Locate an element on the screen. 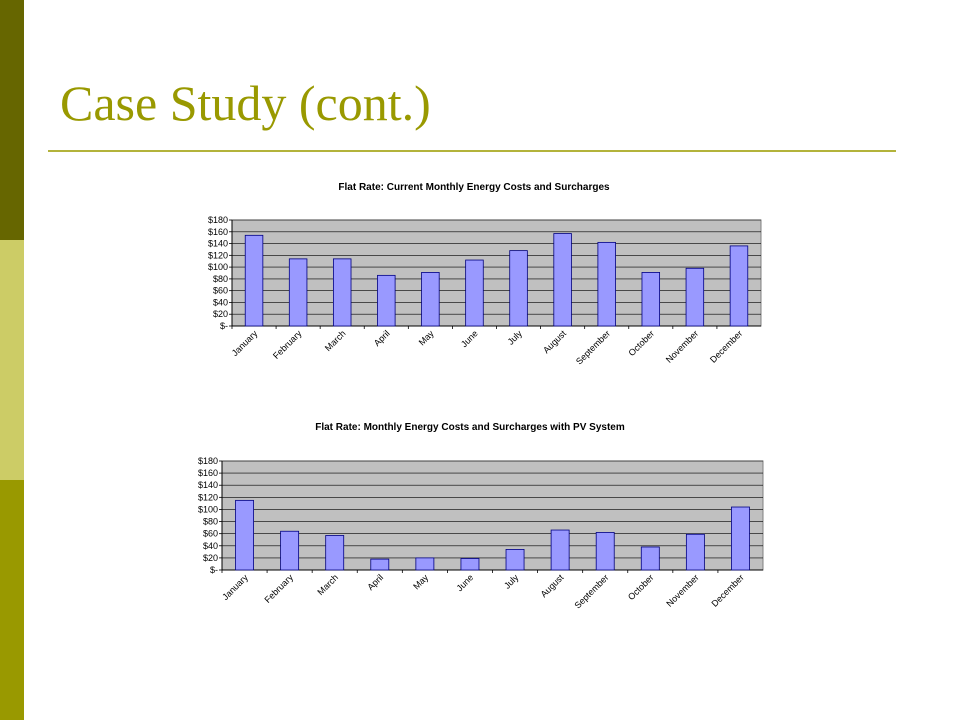 The image size is (960, 720). chart-2-bar-november is located at coordinates (695, 552).